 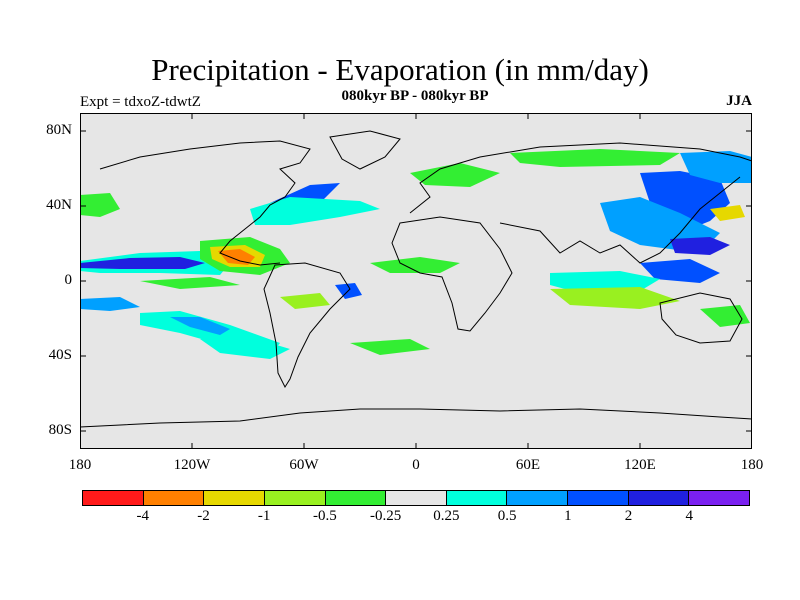 What do you see at coordinates (68, 280) in the screenshot?
I see `lat-label-0: 0` at bounding box center [68, 280].